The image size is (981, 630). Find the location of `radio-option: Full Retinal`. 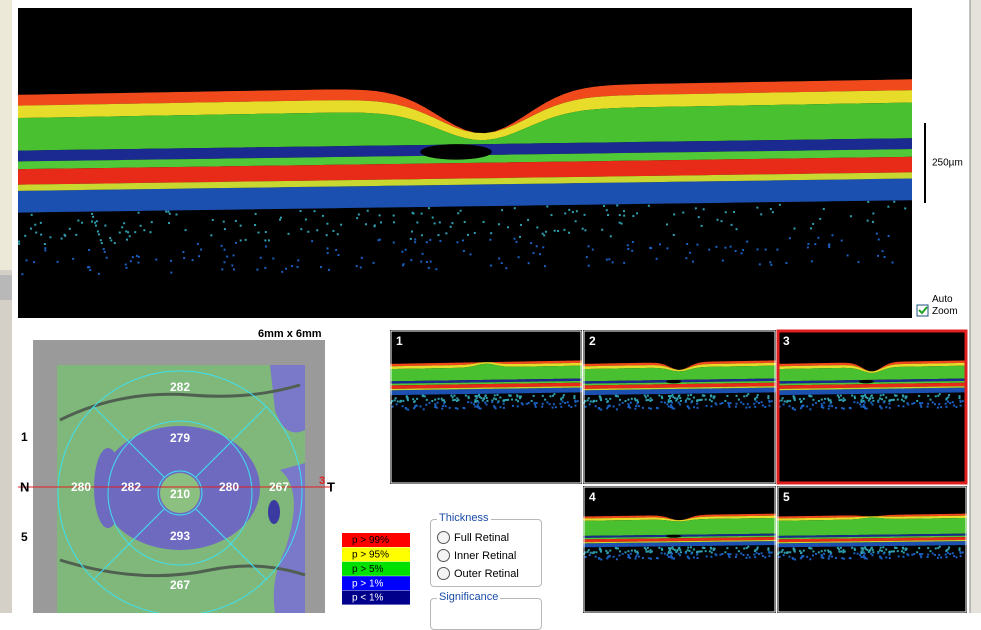

radio-option: Full Retinal is located at coordinates (473, 537).